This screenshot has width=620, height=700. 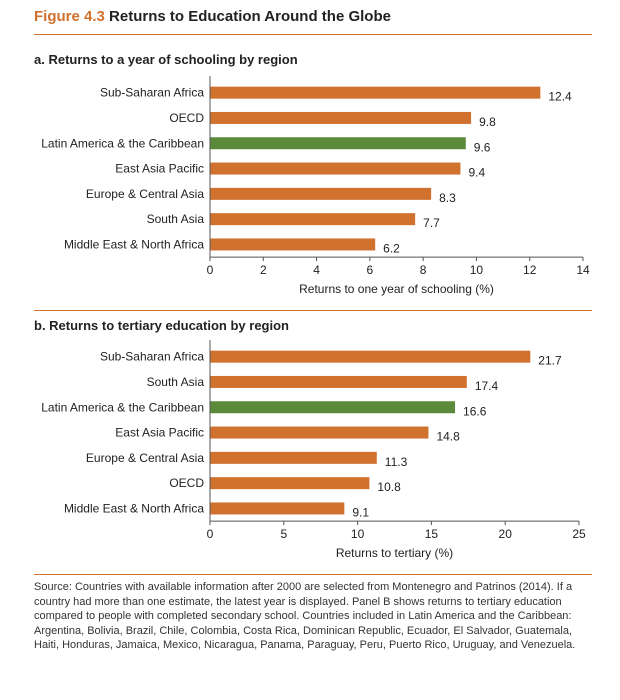 I want to click on x-tick-label: 2, so click(x=263, y=270).